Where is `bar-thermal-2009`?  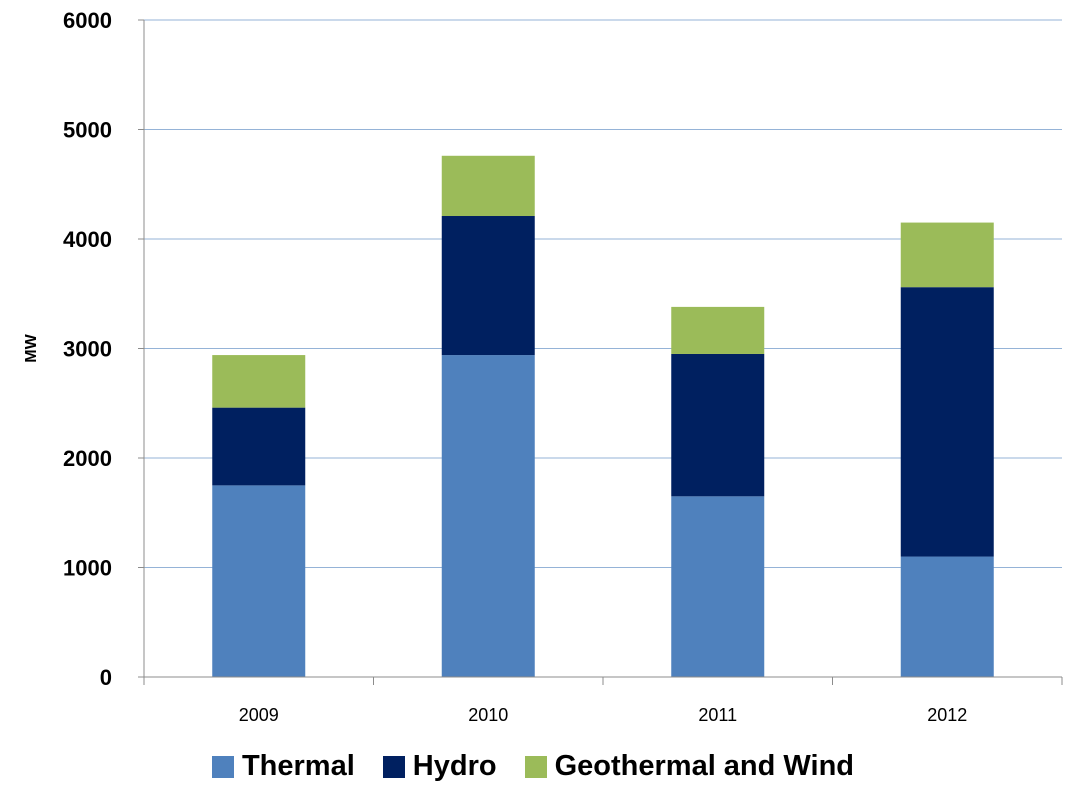 bar-thermal-2009 is located at coordinates (259, 581).